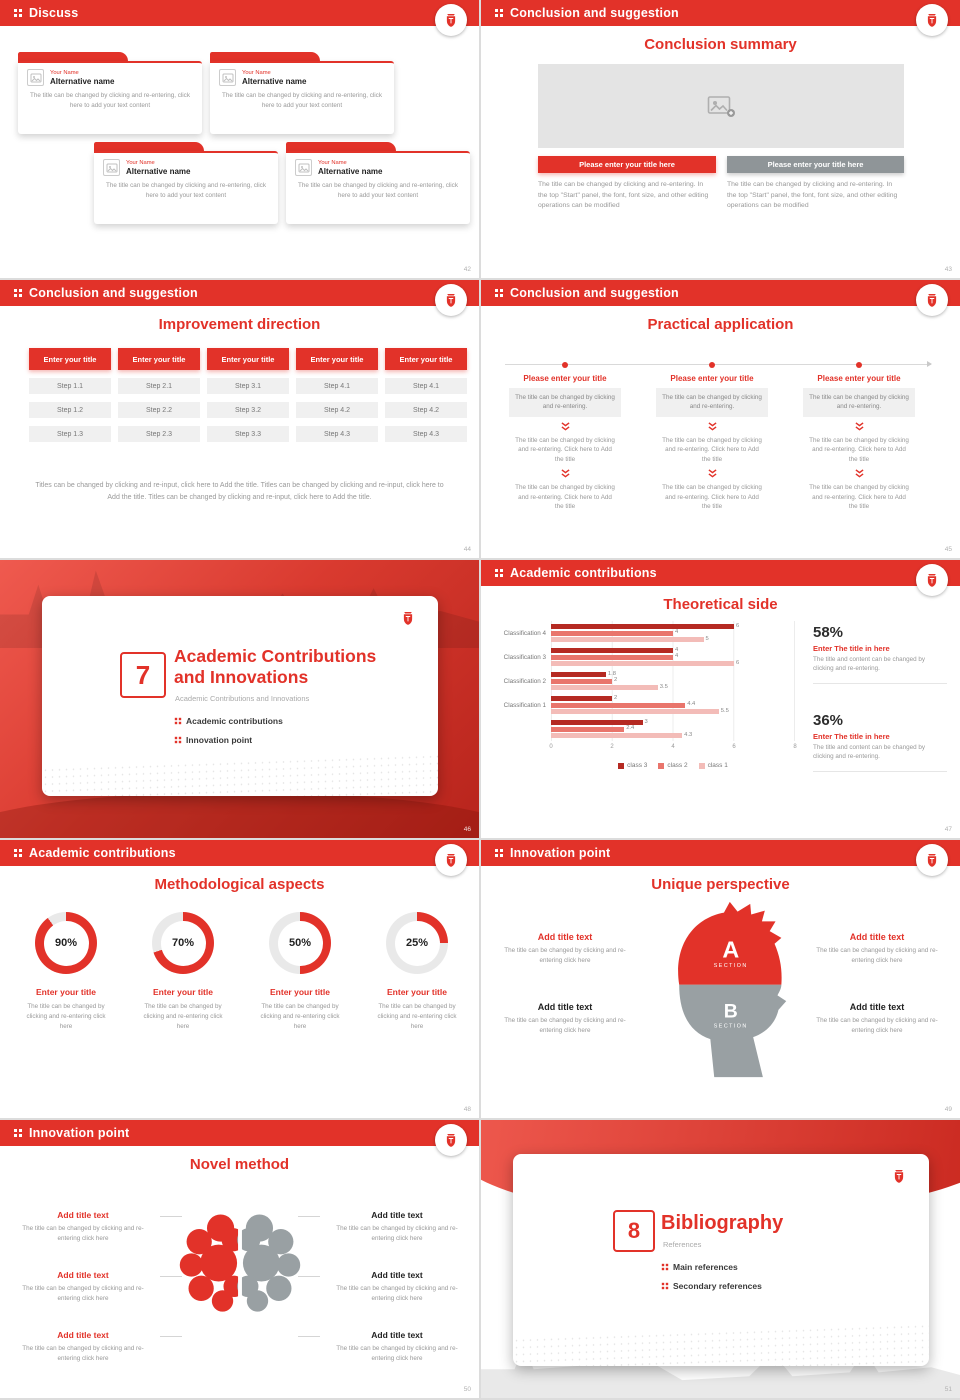 This screenshot has width=960, height=1400. Describe the element at coordinates (612, 747) in the screenshot. I see `x-tick-label: 2` at that location.